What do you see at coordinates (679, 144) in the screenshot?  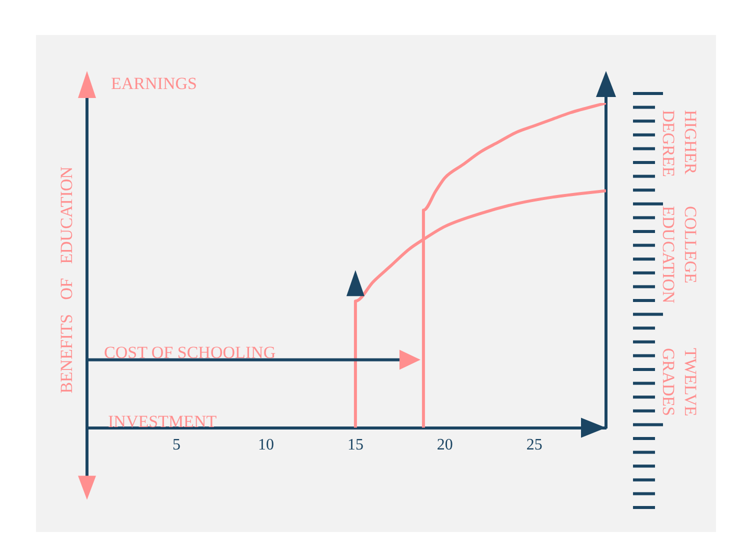 I see `text: HIGHER DEGREE` at bounding box center [679, 144].